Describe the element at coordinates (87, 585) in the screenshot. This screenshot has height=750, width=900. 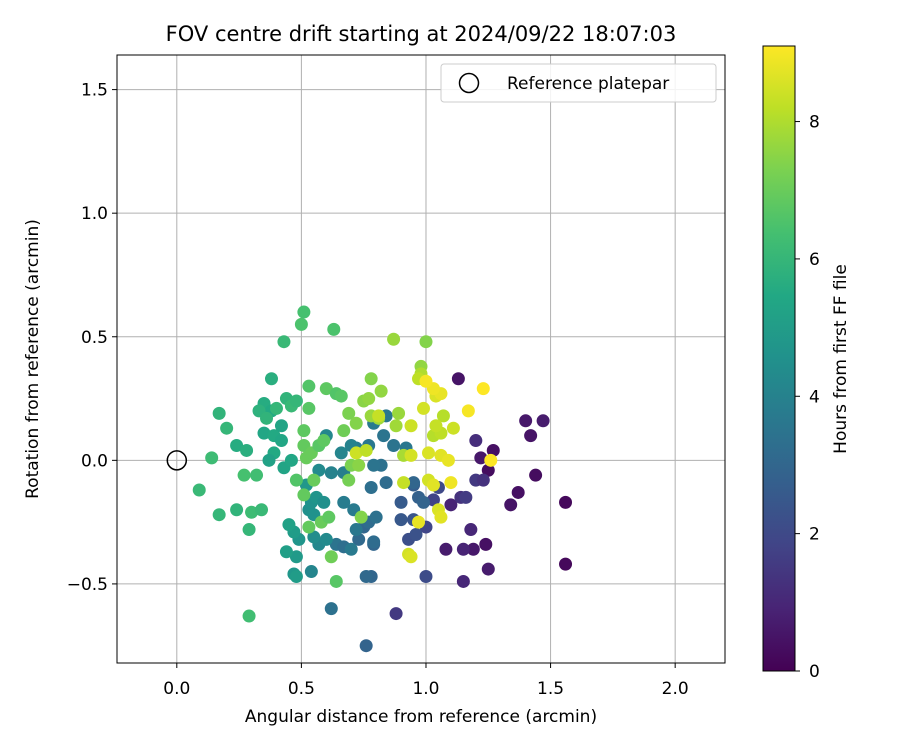
I see `y-tick-label: −0.5` at that location.